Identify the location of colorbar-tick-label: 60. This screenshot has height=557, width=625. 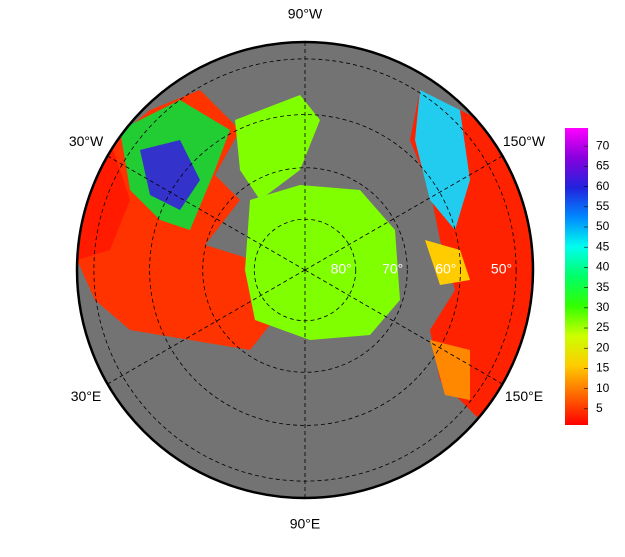
(603, 186).